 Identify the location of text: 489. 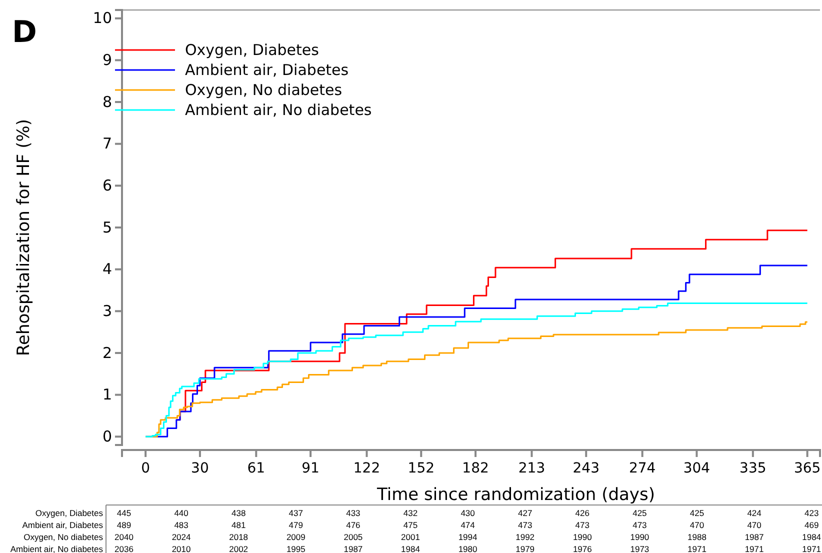
(124, 525).